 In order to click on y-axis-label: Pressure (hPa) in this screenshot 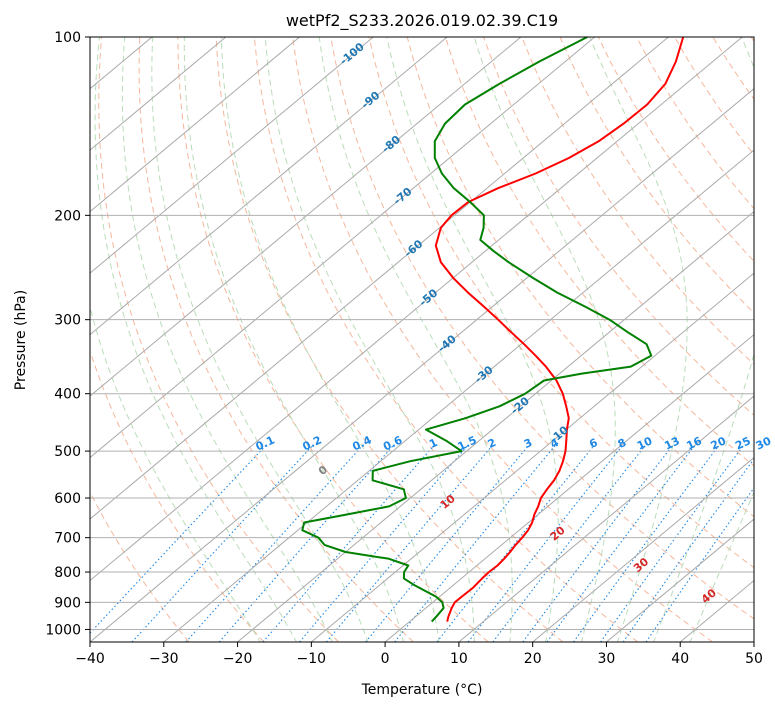, I will do `click(21, 340)`.